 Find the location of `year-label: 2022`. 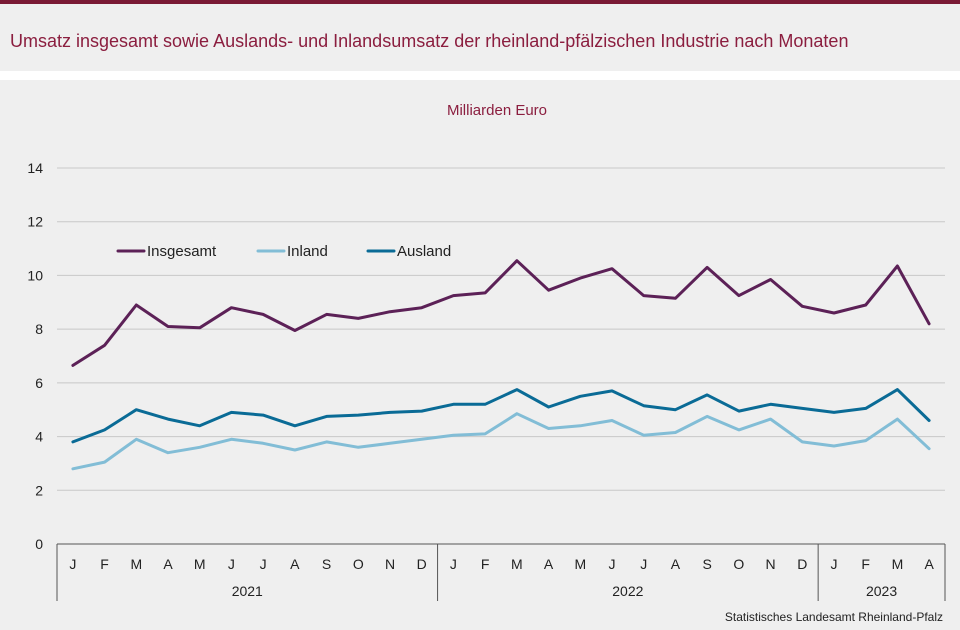

year-label: 2022 is located at coordinates (627, 591).